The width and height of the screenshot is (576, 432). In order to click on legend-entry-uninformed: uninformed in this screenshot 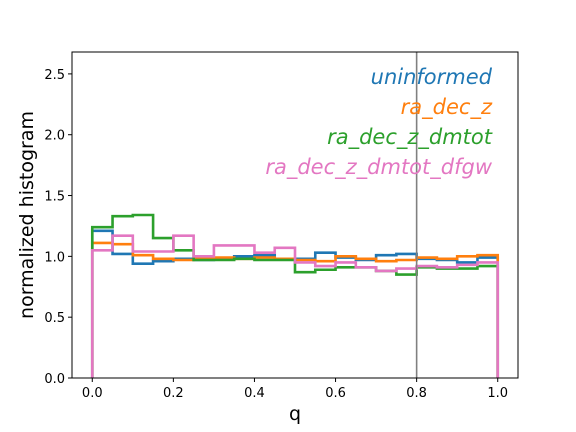, I will do `click(432, 77)`.